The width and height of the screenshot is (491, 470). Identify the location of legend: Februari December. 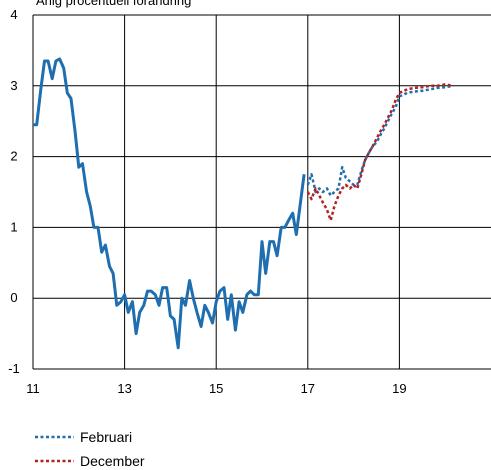
(90, 449).